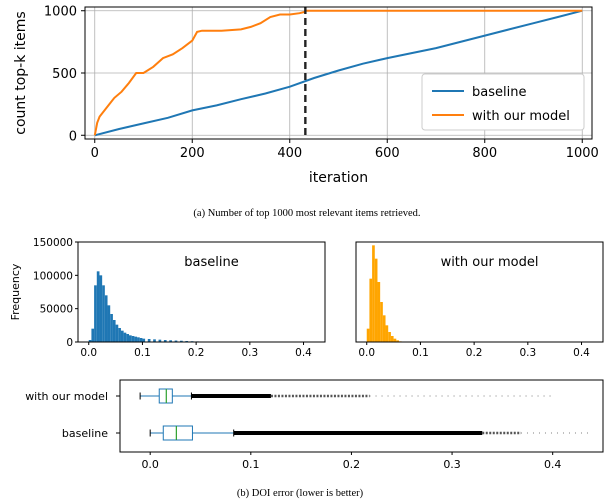 The image size is (605, 503). Describe the element at coordinates (499, 92) in the screenshot. I see `legend-entry: baseline` at that location.